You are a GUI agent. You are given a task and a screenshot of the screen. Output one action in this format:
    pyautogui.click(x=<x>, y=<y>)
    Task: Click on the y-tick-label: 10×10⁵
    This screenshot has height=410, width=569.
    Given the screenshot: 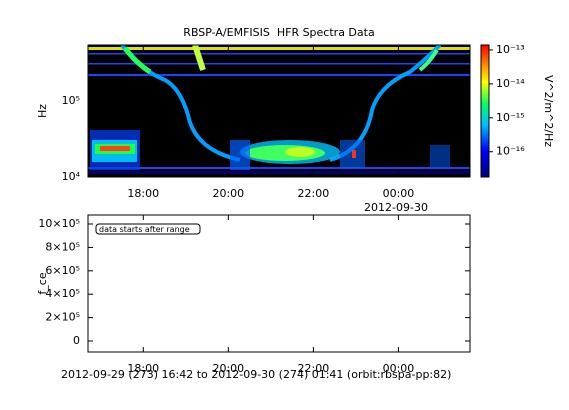 What is the action you would take?
    pyautogui.click(x=59, y=223)
    